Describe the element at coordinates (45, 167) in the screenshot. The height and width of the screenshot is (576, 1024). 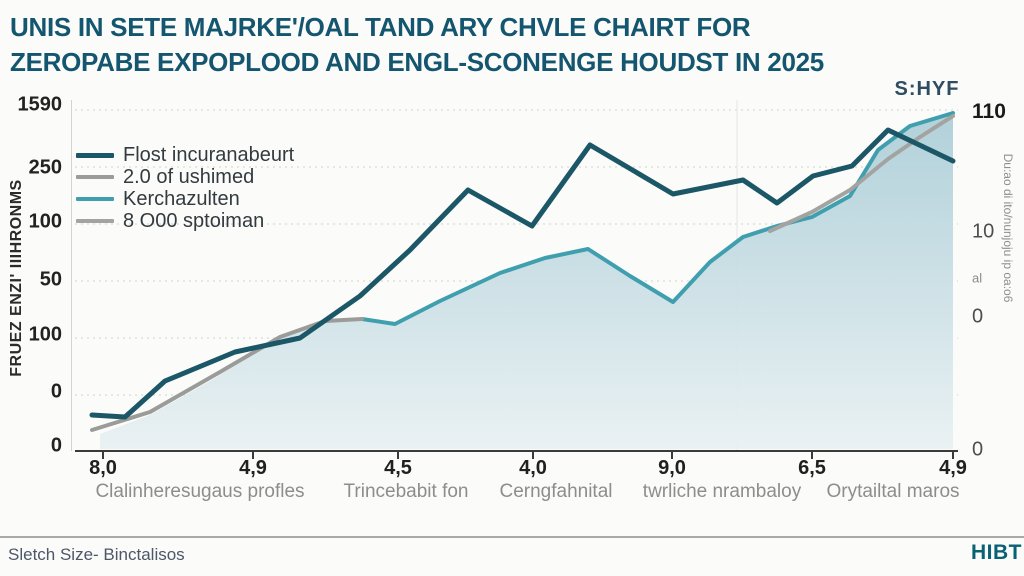
I see `y-left-tick-label: 250` at that location.